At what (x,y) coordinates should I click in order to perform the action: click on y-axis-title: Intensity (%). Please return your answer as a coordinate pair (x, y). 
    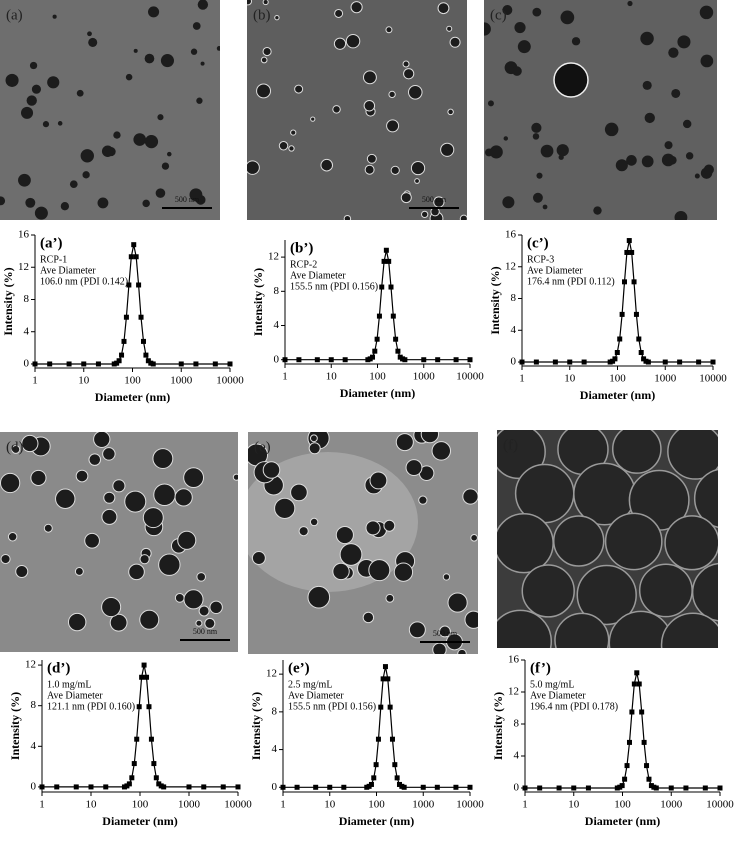
    Looking at the image, I should click on (495, 300).